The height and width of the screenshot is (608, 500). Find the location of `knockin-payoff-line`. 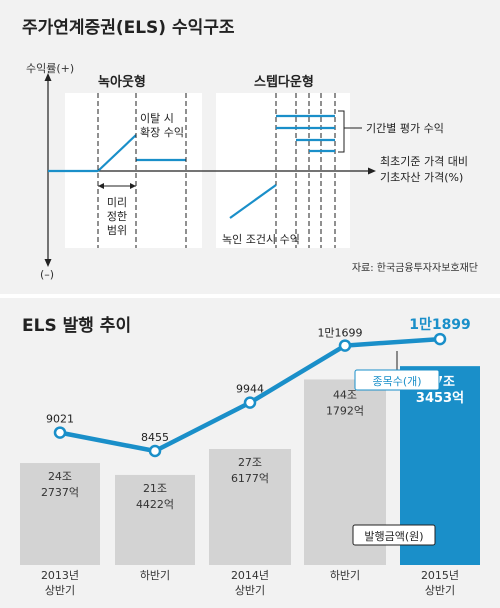

knockin-payoff-line is located at coordinates (253, 201).